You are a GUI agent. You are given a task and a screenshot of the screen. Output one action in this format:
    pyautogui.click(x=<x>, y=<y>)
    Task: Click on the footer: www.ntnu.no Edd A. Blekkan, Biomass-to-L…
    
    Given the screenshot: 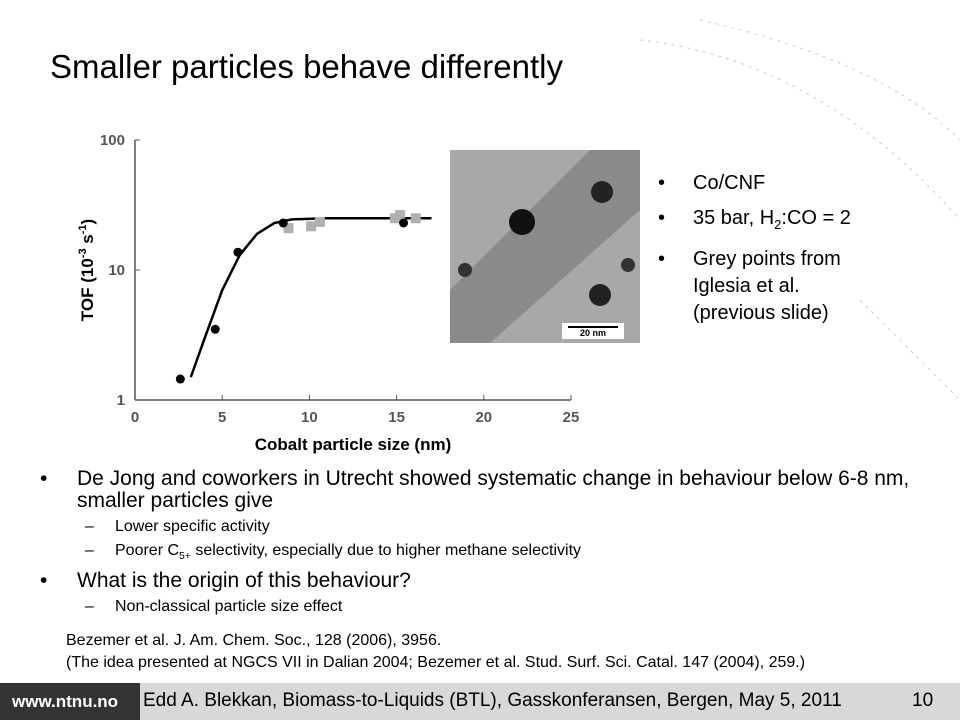 What is the action you would take?
    pyautogui.click(x=480, y=701)
    